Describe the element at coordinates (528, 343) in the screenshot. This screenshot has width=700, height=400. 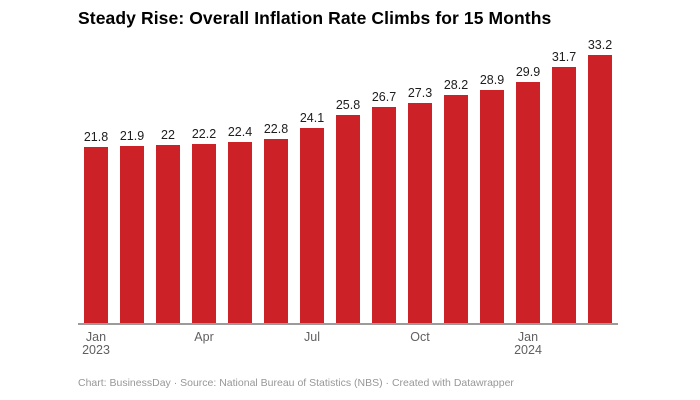
I see `x-axis-tick-label: Jan 2024` at that location.